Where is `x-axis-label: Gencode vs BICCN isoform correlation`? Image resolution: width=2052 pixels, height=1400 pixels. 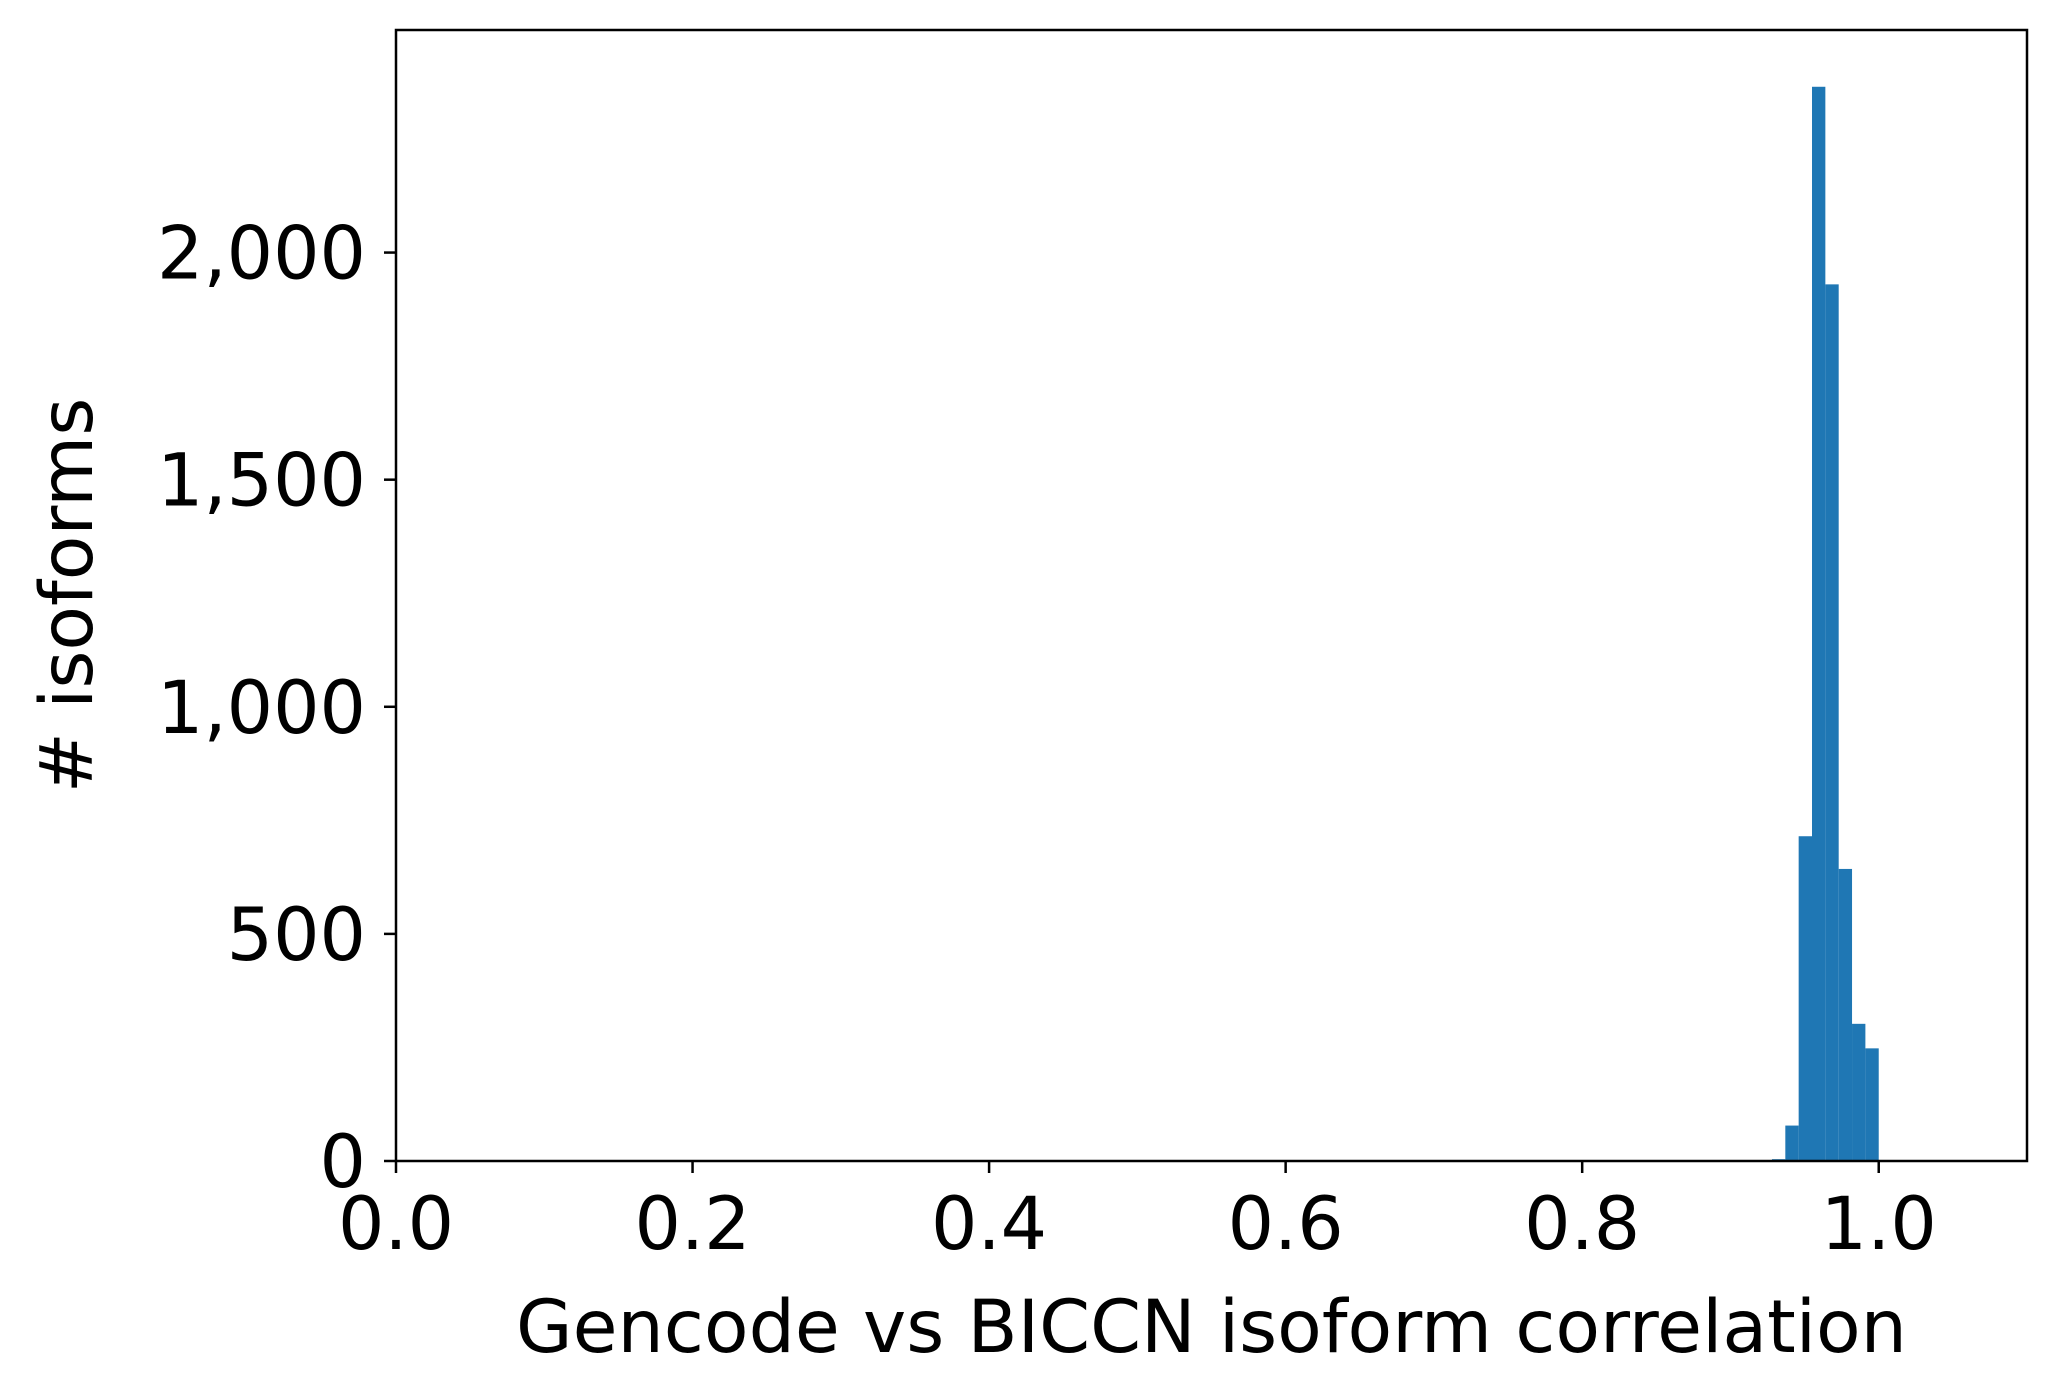 x-axis-label: Gencode vs BICCN isoform correlation is located at coordinates (1211, 1327).